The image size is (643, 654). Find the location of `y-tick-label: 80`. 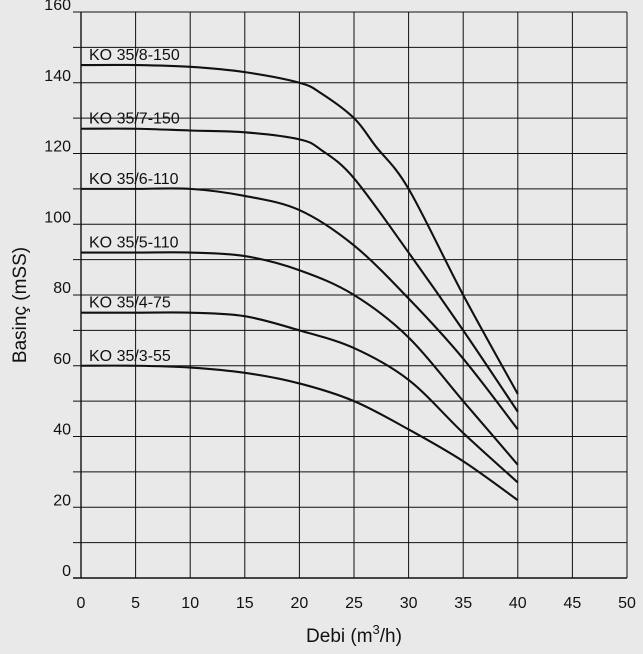

y-tick-label: 80 is located at coordinates (62, 288).